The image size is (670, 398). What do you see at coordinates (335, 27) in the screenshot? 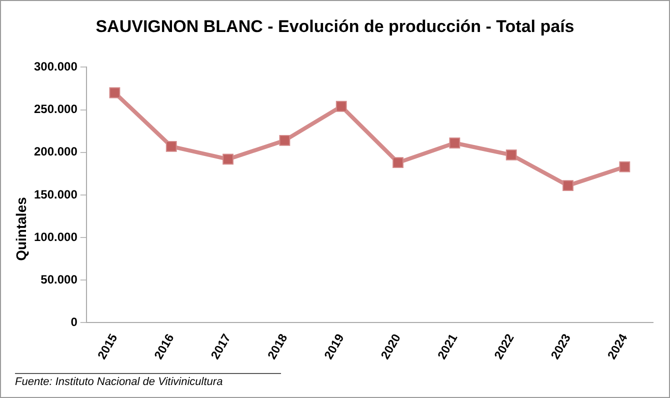
I see `chart-title: SAUVIGNON BLANC - Evolución de producción - Total país` at bounding box center [335, 27].